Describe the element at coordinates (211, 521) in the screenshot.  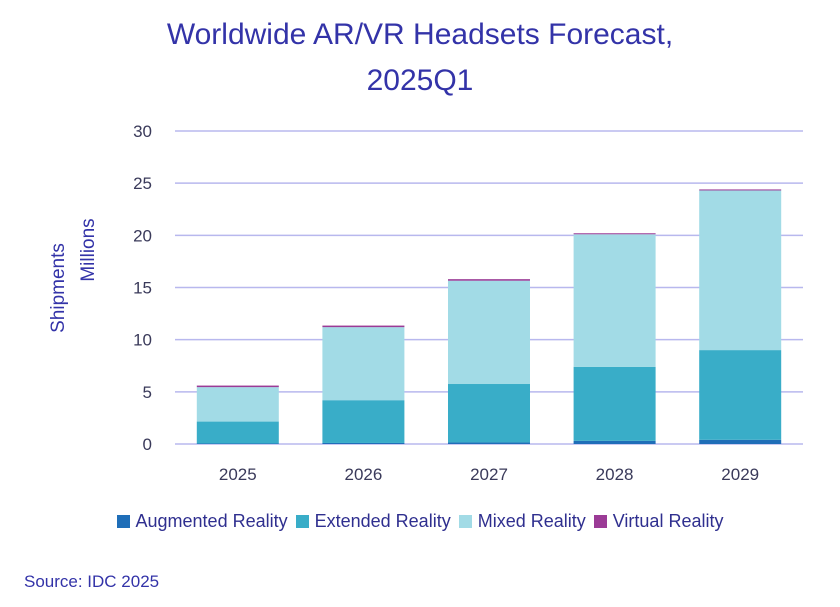
I see `legend-label: Augmented Reality` at that location.